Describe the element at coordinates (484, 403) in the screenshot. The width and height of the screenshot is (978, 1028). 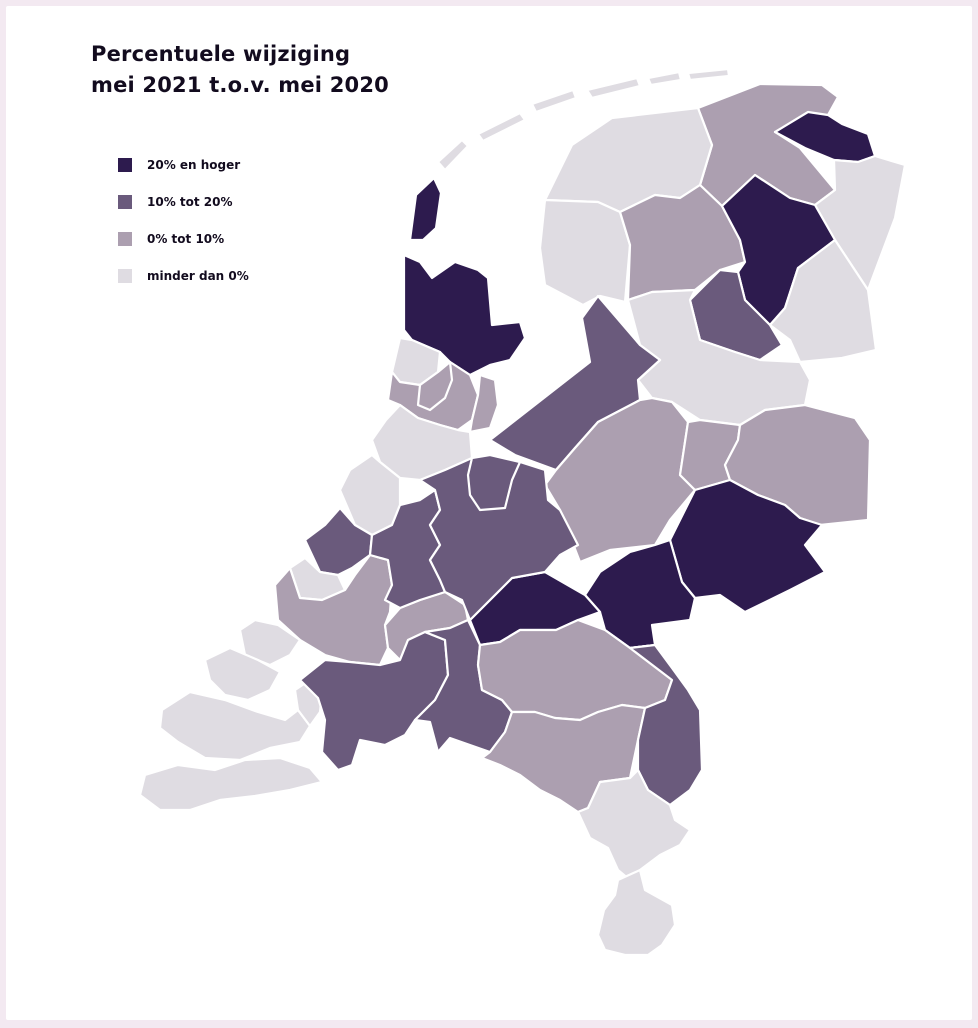
I see `region-gooi-eemland` at that location.